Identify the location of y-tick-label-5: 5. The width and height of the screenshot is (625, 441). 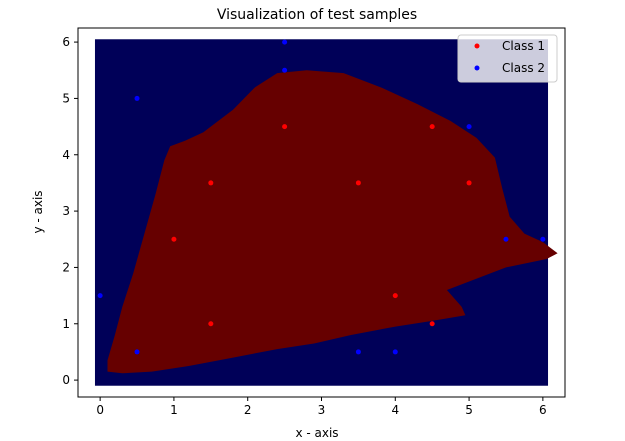
(66, 98).